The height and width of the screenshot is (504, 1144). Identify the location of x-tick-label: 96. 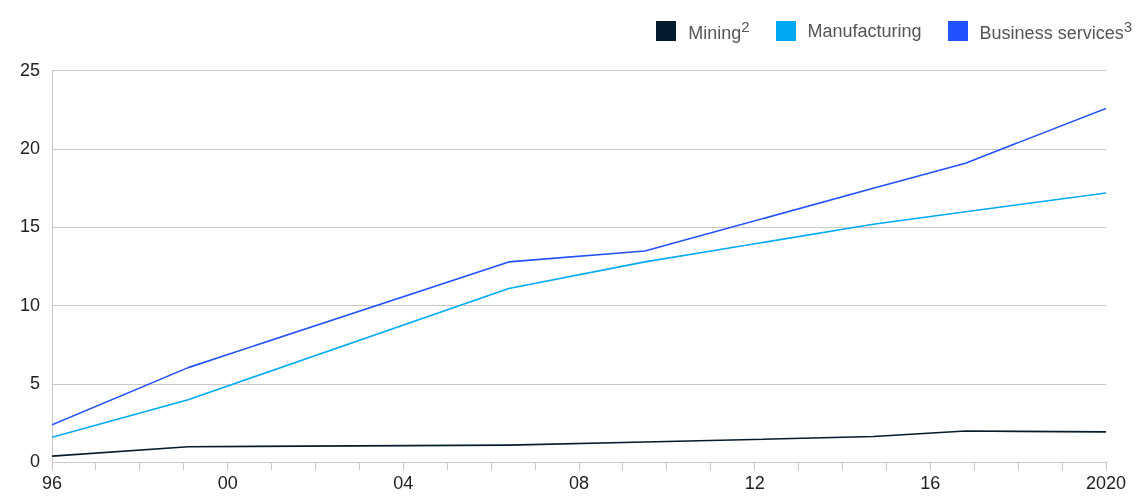
(52, 483).